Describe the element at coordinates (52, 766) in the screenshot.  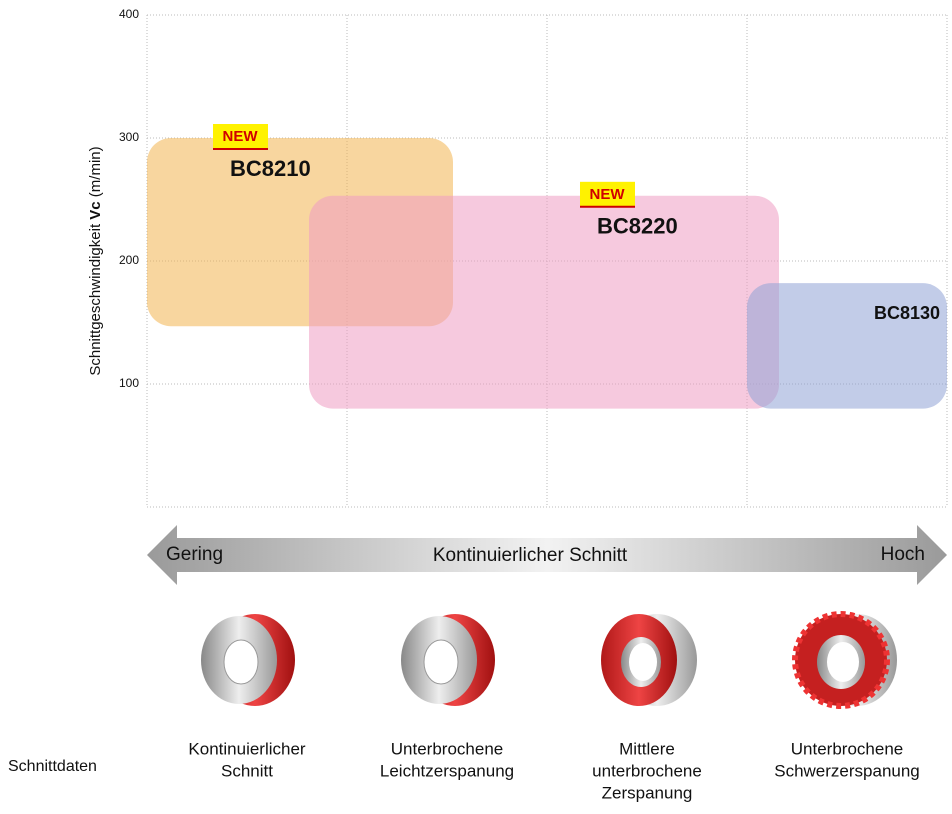
I see `row-label: Schnittdaten` at that location.